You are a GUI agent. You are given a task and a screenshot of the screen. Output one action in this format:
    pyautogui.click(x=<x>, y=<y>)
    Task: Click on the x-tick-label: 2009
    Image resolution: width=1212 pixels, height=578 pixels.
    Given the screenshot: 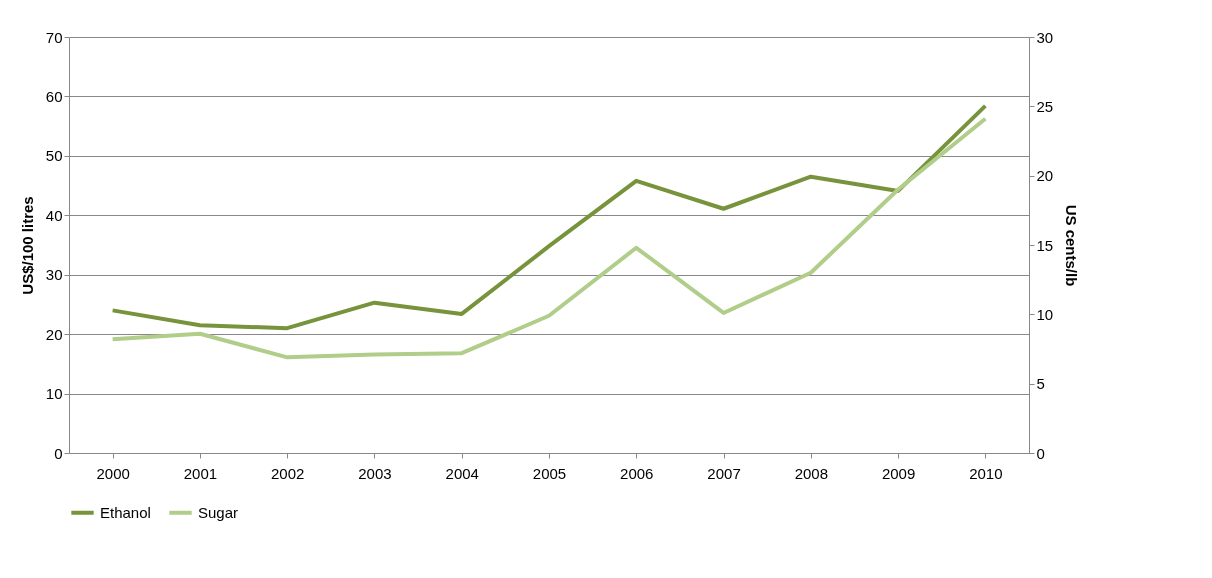 What is the action you would take?
    pyautogui.click(x=898, y=473)
    